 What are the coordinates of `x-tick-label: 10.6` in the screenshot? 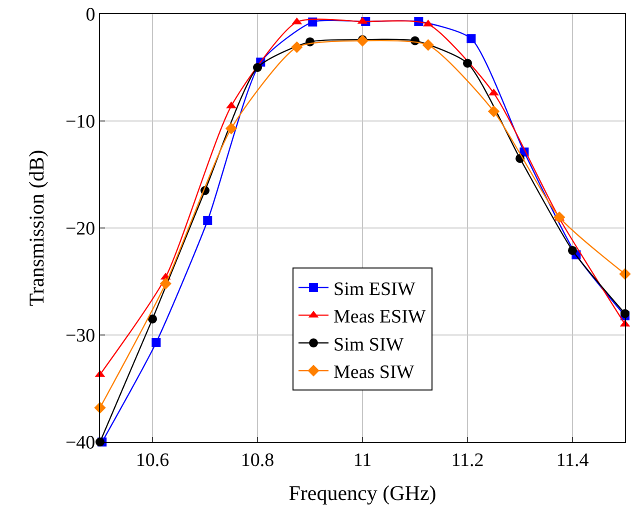 It's located at (153, 460).